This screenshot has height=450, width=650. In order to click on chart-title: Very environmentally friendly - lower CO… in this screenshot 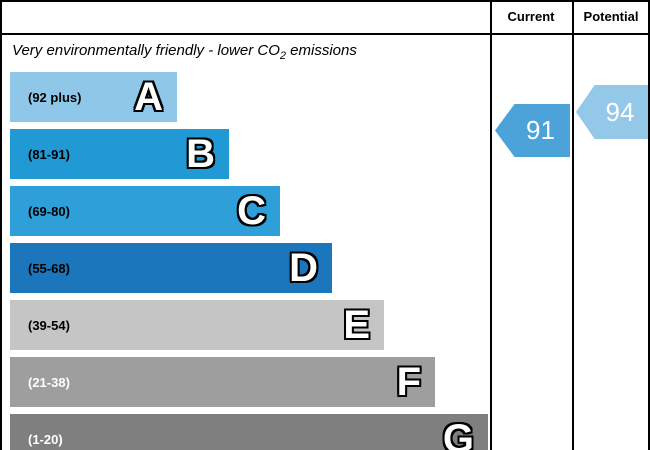, I will do `click(184, 52)`.